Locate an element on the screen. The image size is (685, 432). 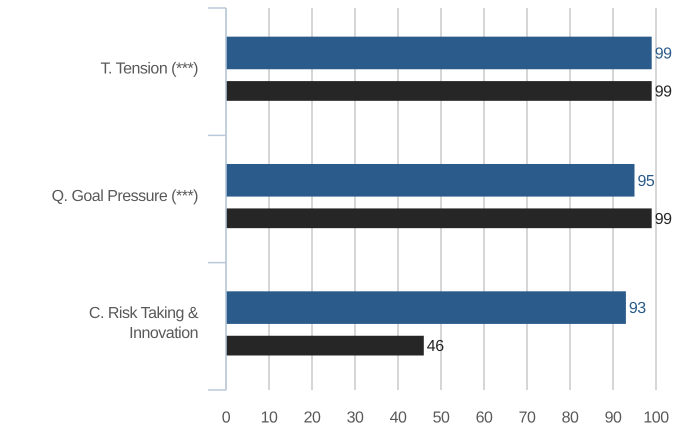
data-label: 46 is located at coordinates (435, 347).